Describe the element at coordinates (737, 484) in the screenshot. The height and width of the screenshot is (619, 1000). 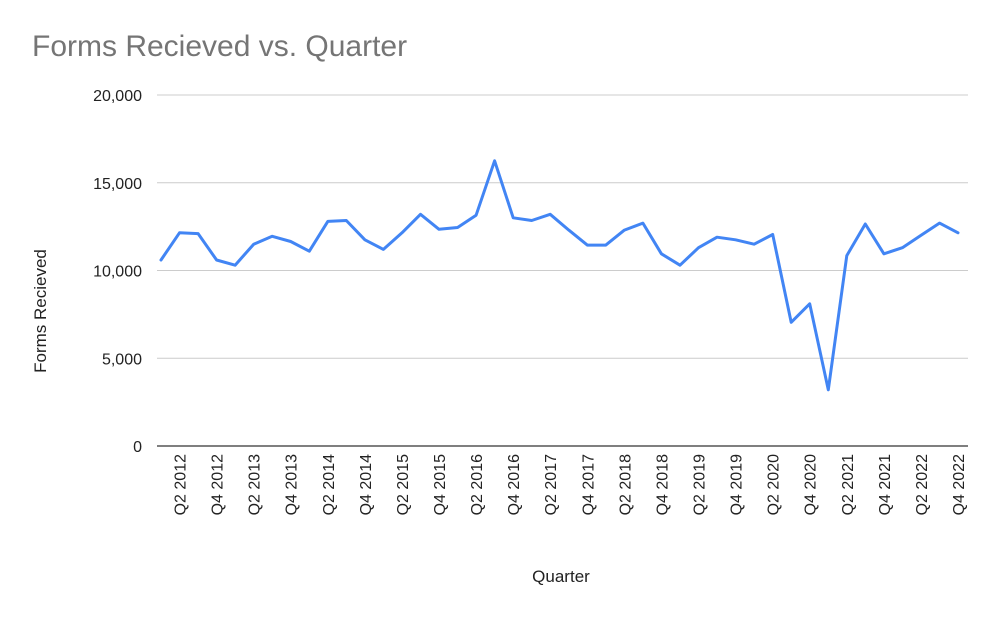
I see `x-tick-label: Q4 2019` at that location.